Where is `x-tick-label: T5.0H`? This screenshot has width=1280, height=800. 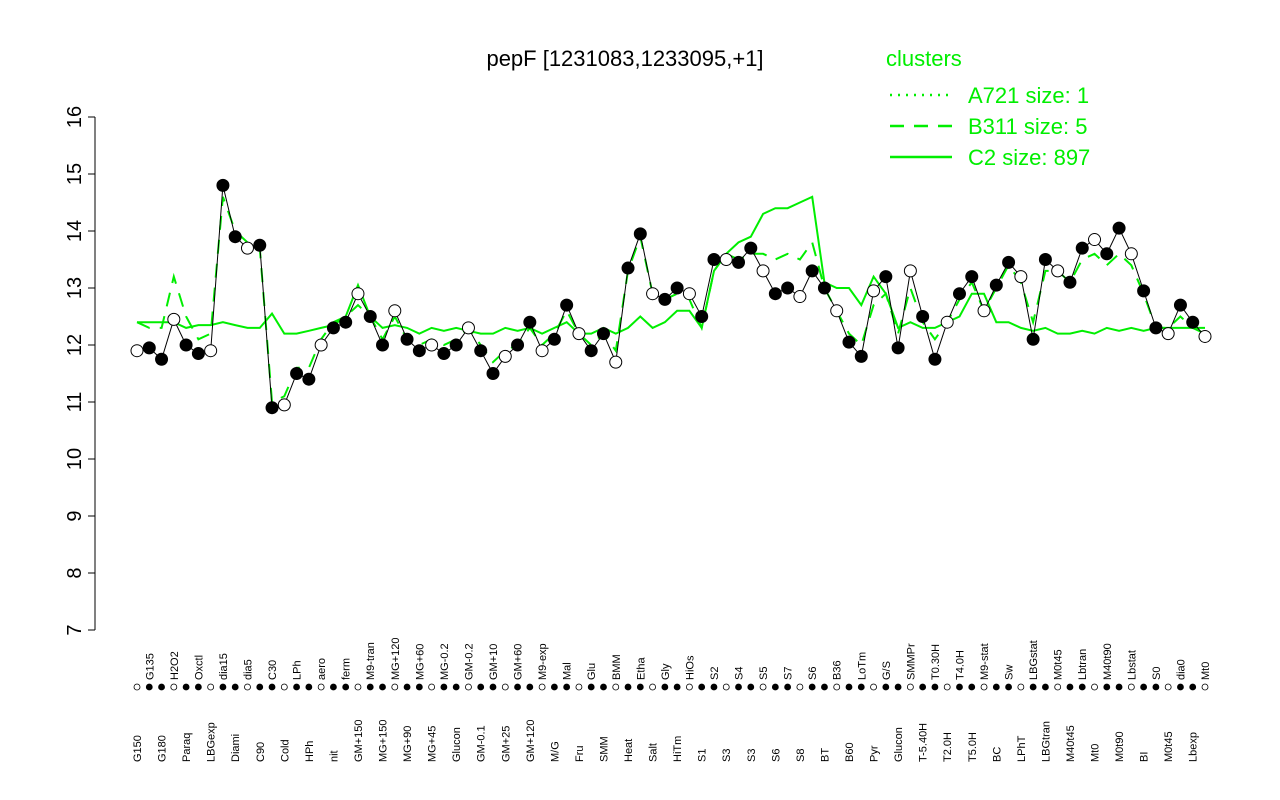 x-tick-label: T5.0H is located at coordinates (973, 747).